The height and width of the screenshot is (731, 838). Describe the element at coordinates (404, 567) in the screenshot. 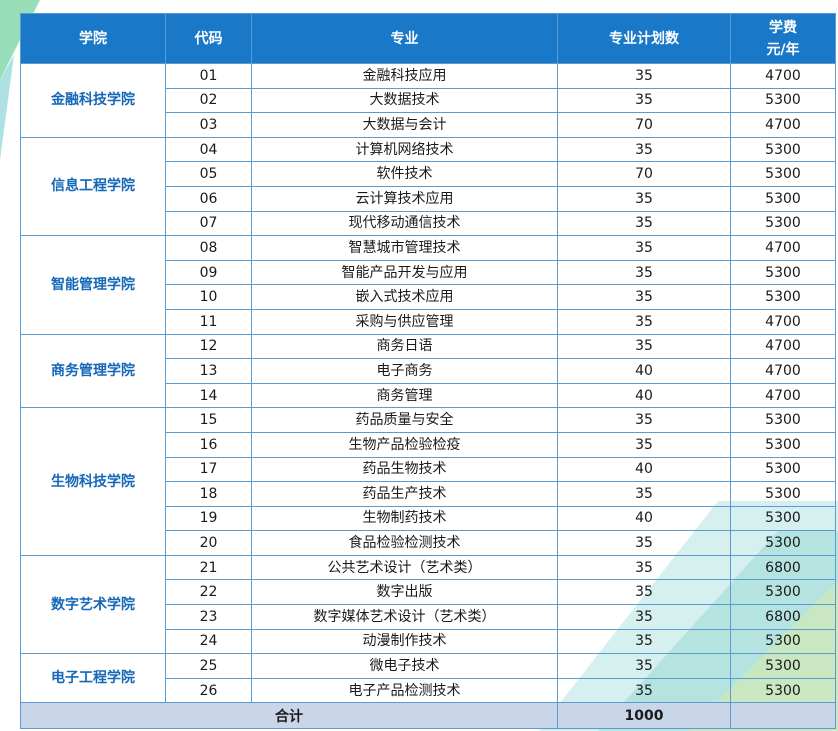

I see `major-name: 公共艺术设计（艺术类）` at that location.